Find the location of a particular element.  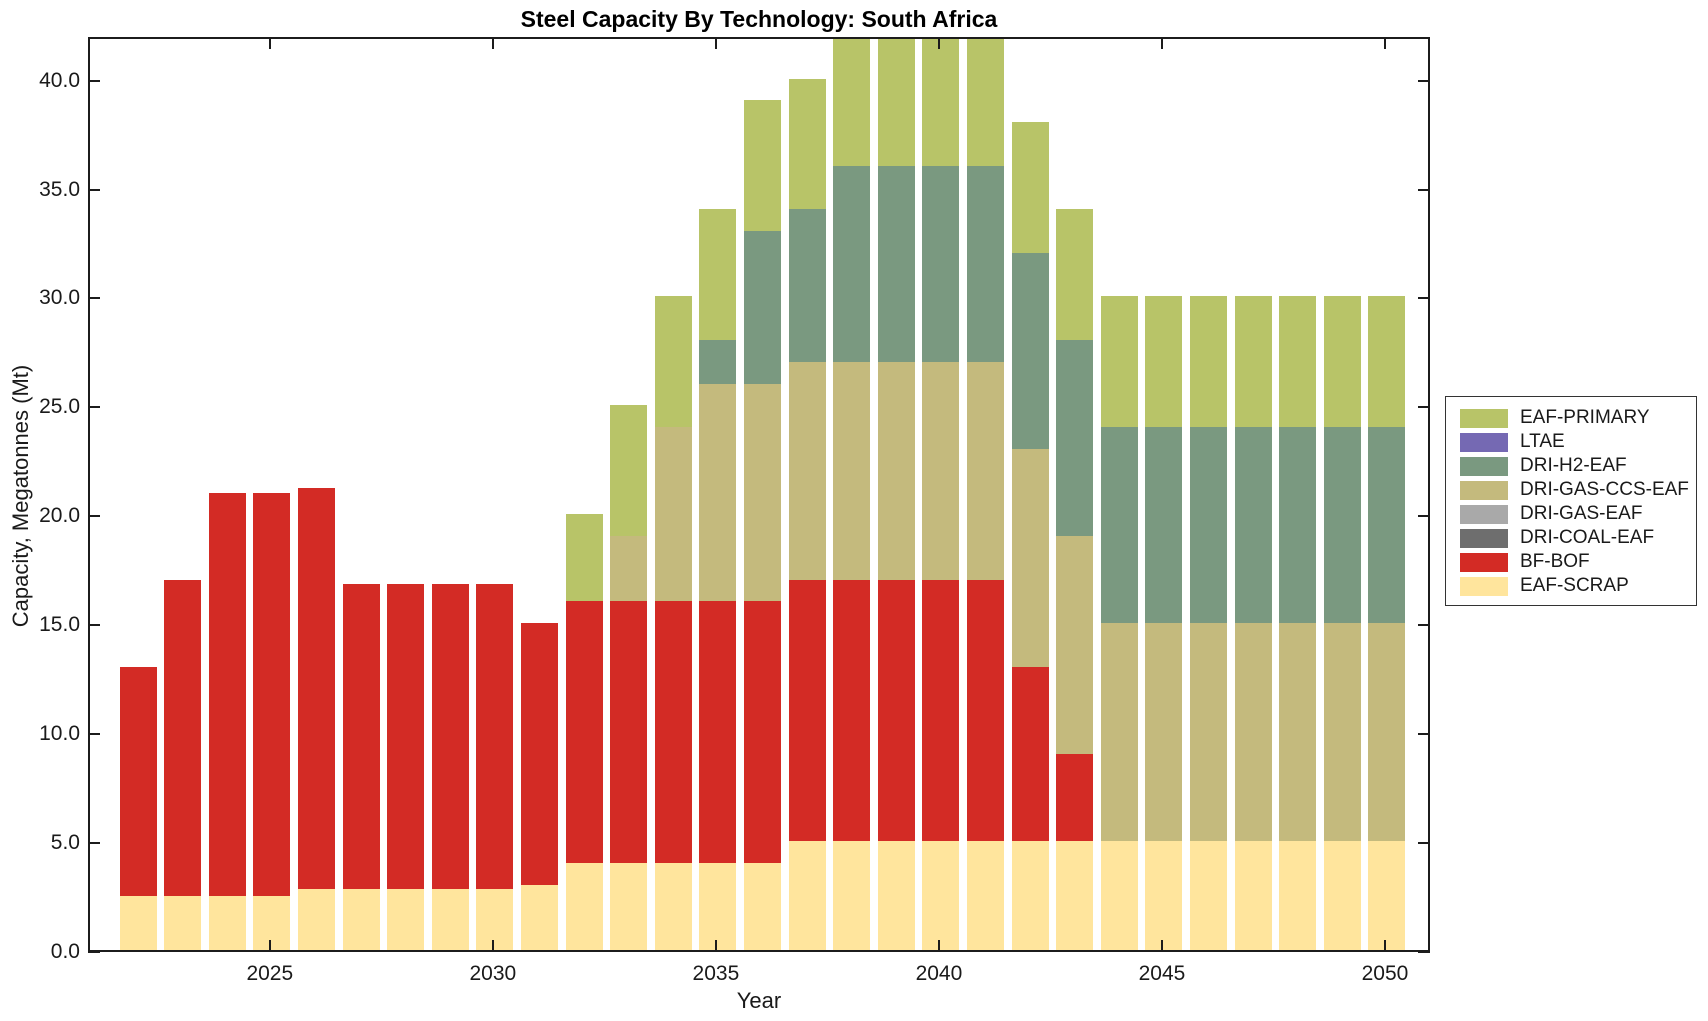

bar-2049-DRI-GAS-CCS-EAF is located at coordinates (1342, 732).